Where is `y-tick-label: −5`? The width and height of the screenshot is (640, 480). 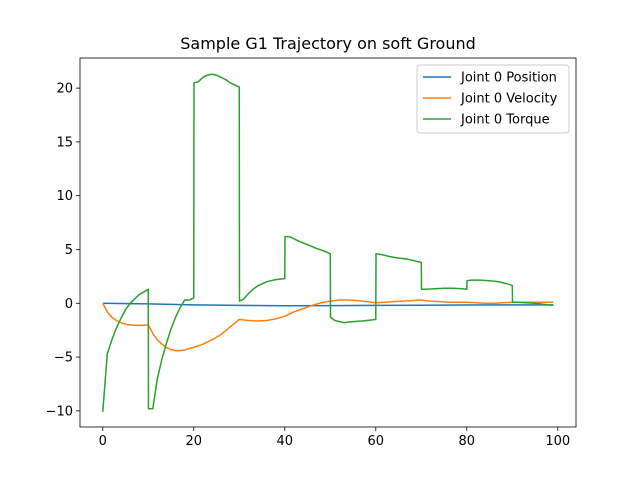 y-tick-label: −5 is located at coordinates (63, 358).